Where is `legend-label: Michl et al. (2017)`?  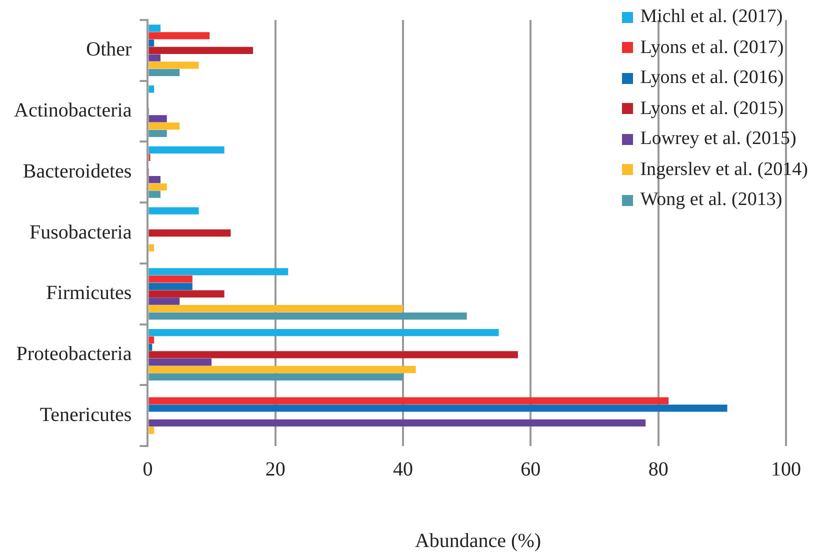
legend-label: Michl et al. (2017) is located at coordinates (711, 17).